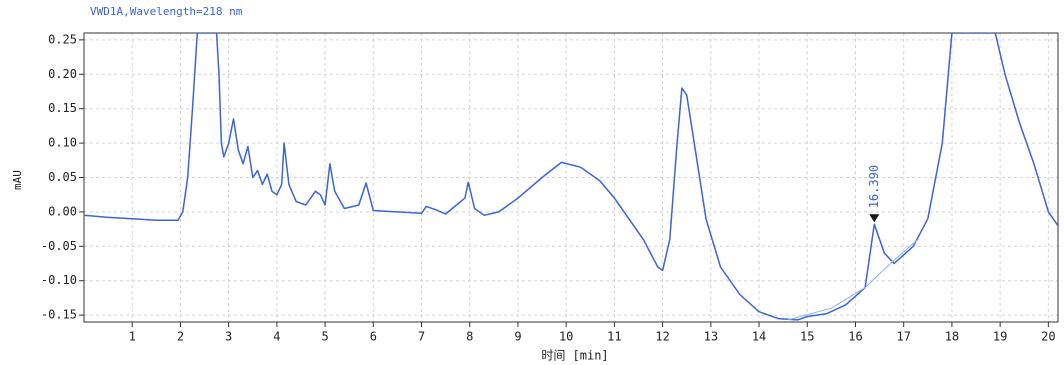 The height and width of the screenshot is (365, 1064). What do you see at coordinates (228, 337) in the screenshot?
I see `x-tick-label: 3` at bounding box center [228, 337].